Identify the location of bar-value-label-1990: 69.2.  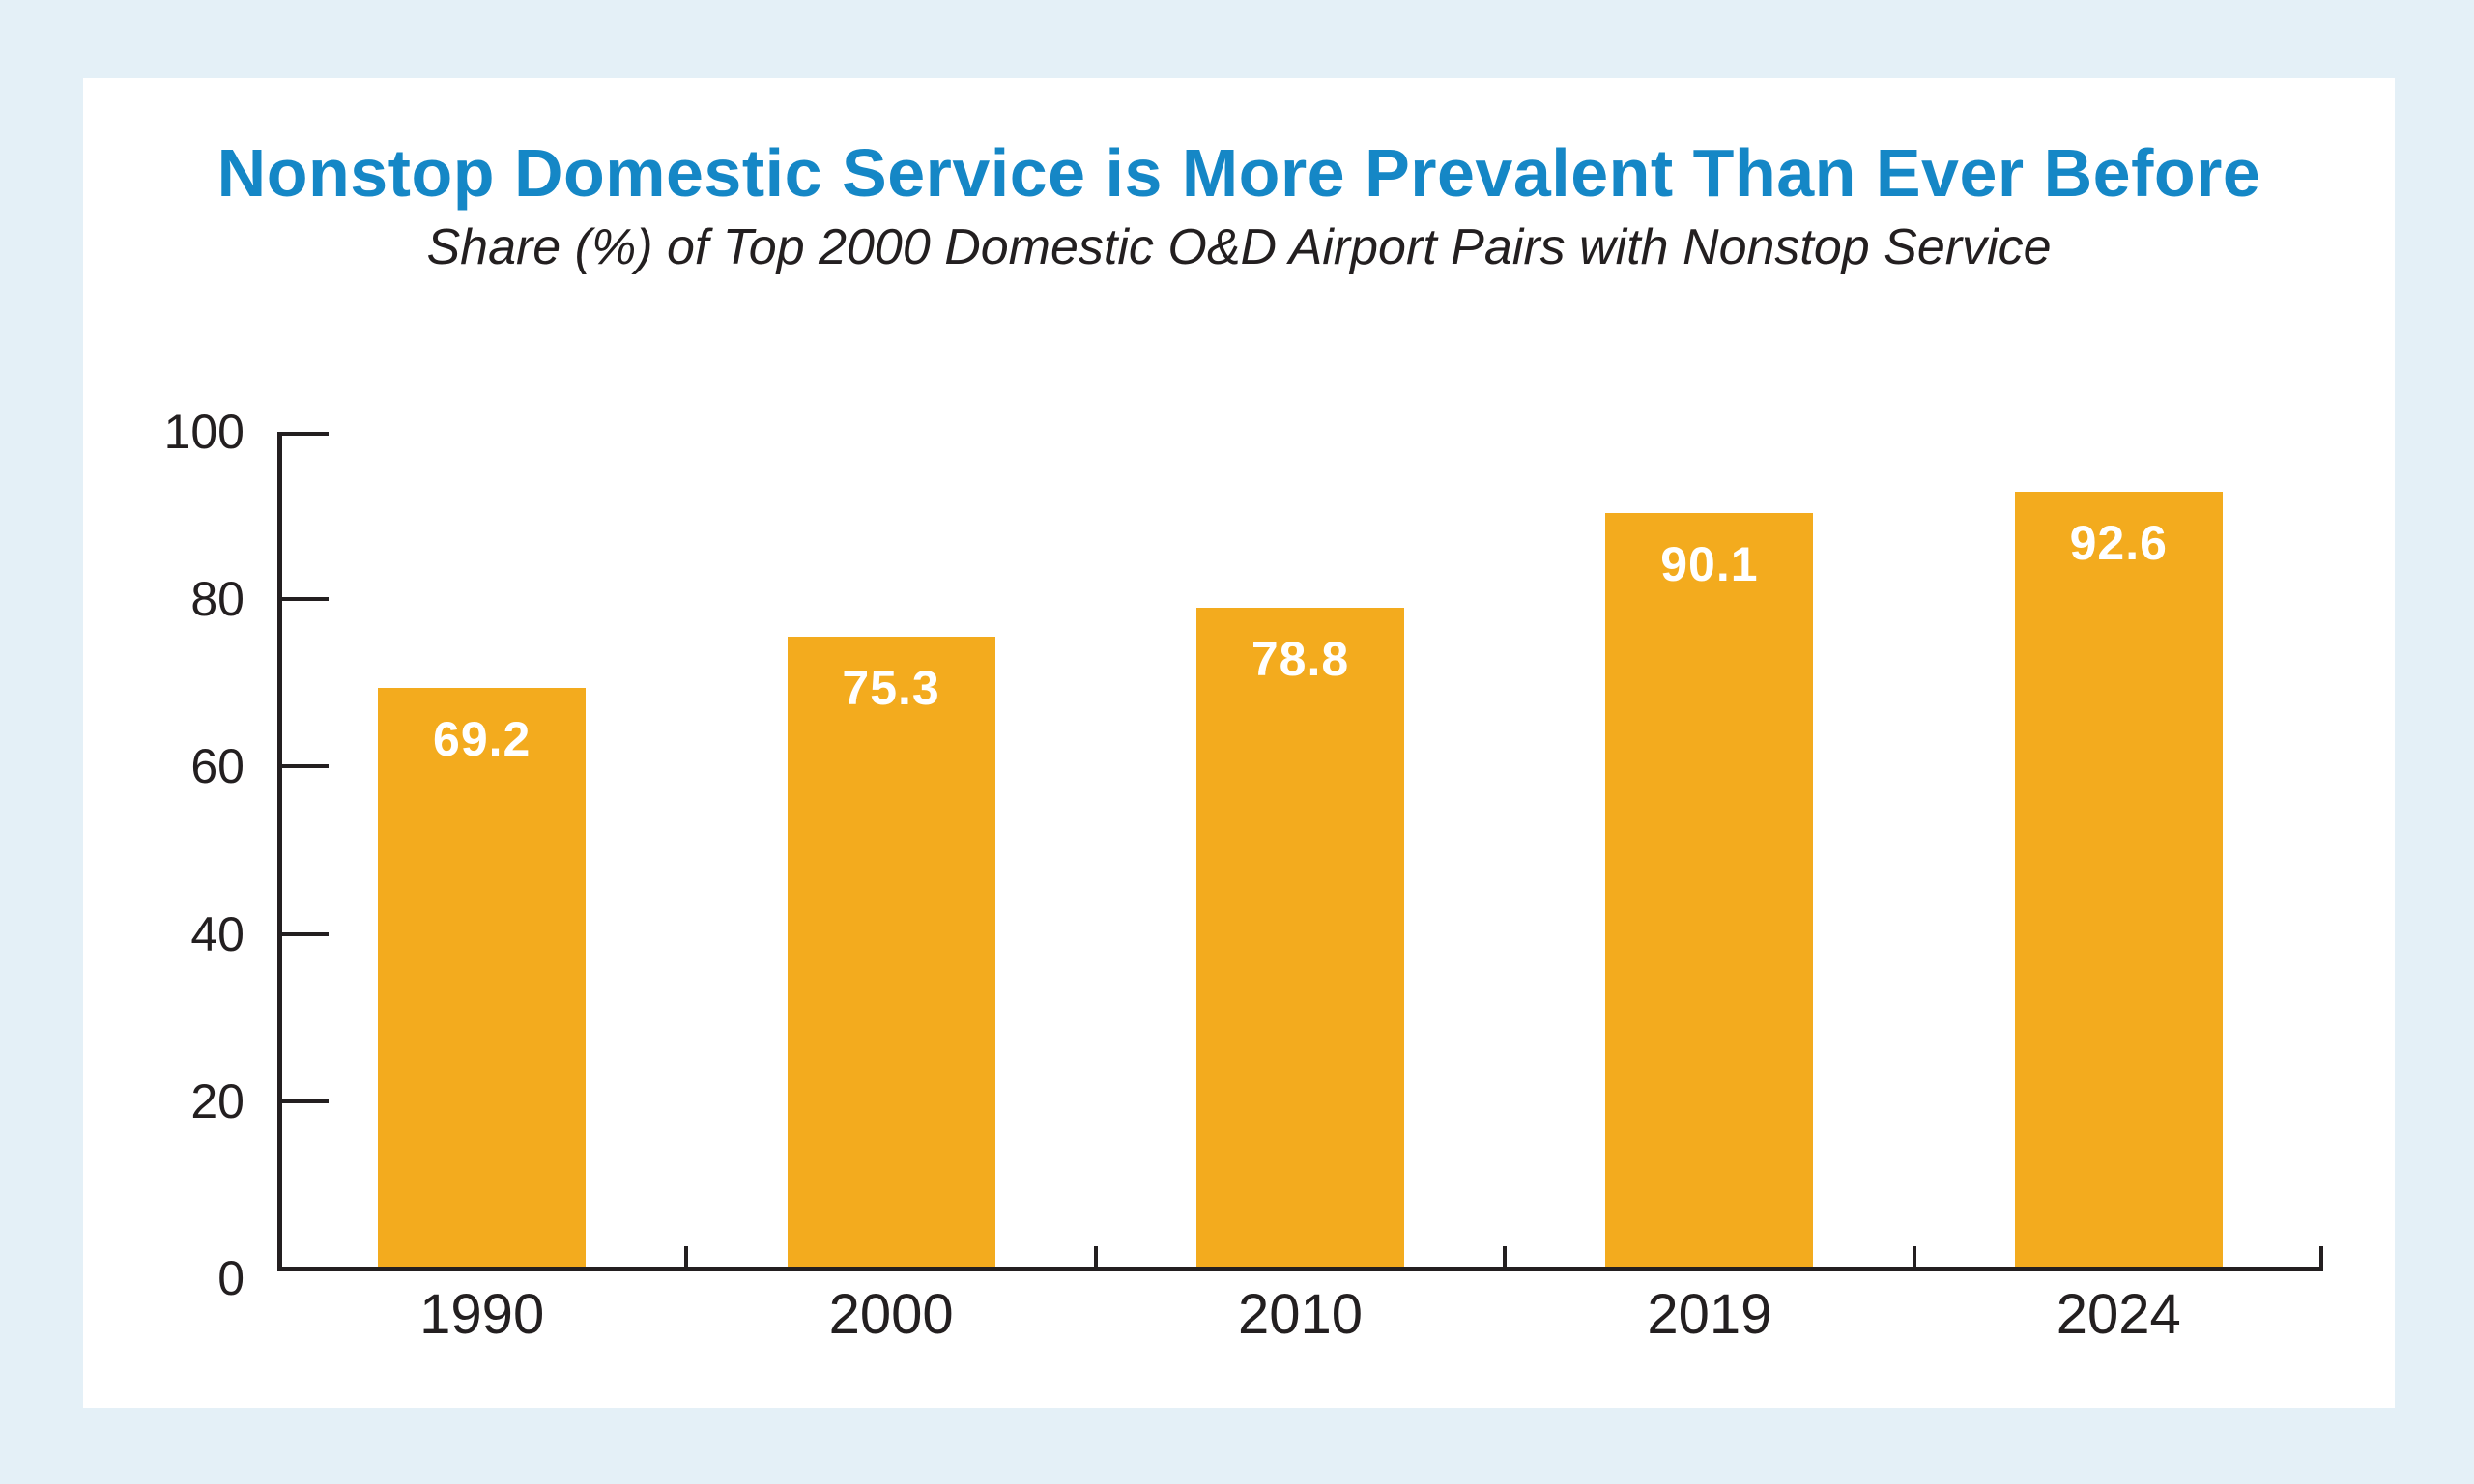
(483, 738).